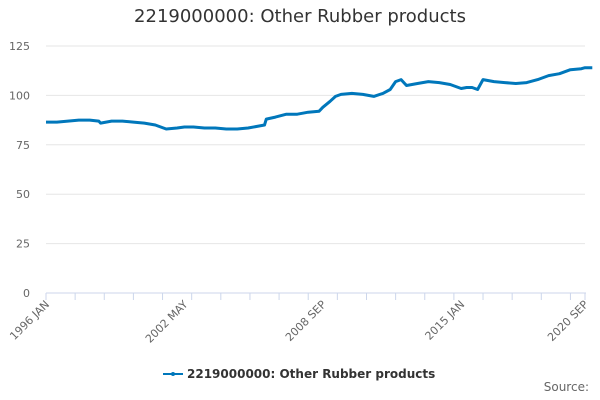 The width and height of the screenshot is (600, 400). Describe the element at coordinates (26, 293) in the screenshot. I see `y-tick-label: 0` at that location.